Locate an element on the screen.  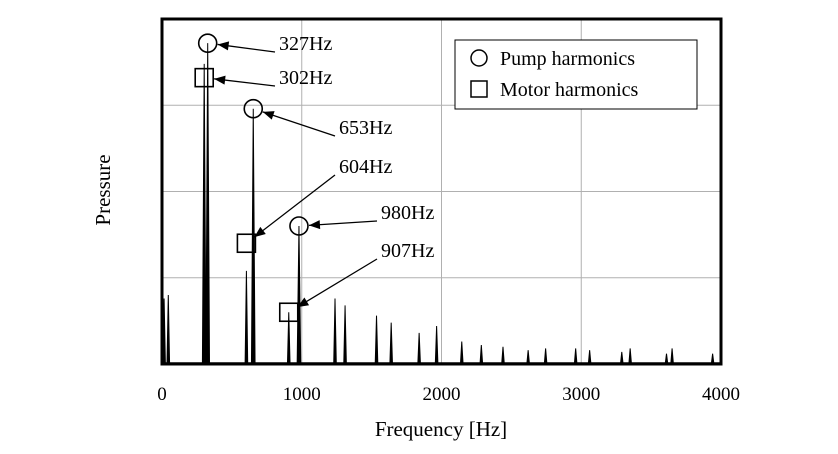
x-tick-label-1: 1000 is located at coordinates (302, 394).